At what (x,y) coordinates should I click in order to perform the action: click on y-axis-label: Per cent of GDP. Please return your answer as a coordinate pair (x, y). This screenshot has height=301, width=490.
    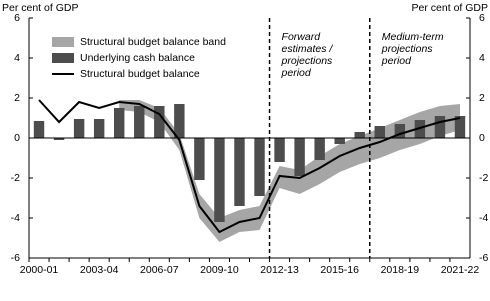
    Looking at the image, I should click on (40, 8).